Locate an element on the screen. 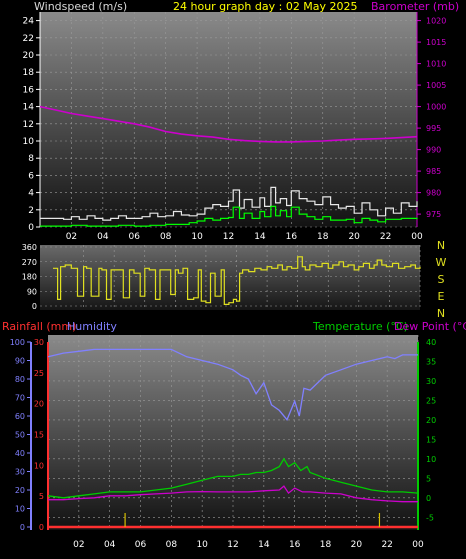 This screenshot has height=559, width=466. wind-ytick-8: 8 is located at coordinates (31, 159).